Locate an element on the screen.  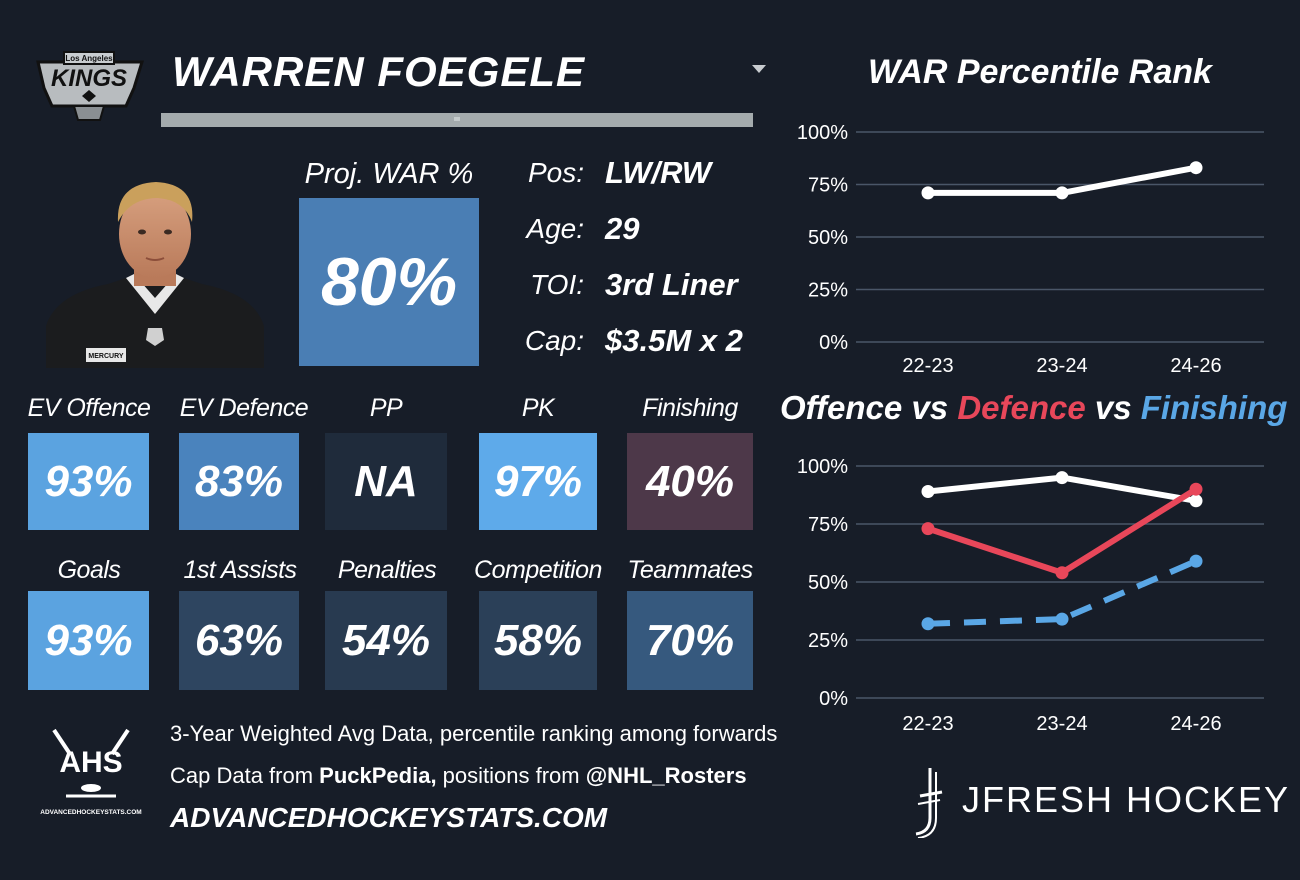
proj-war-label: Proj. WAR % is located at coordinates (389, 174).